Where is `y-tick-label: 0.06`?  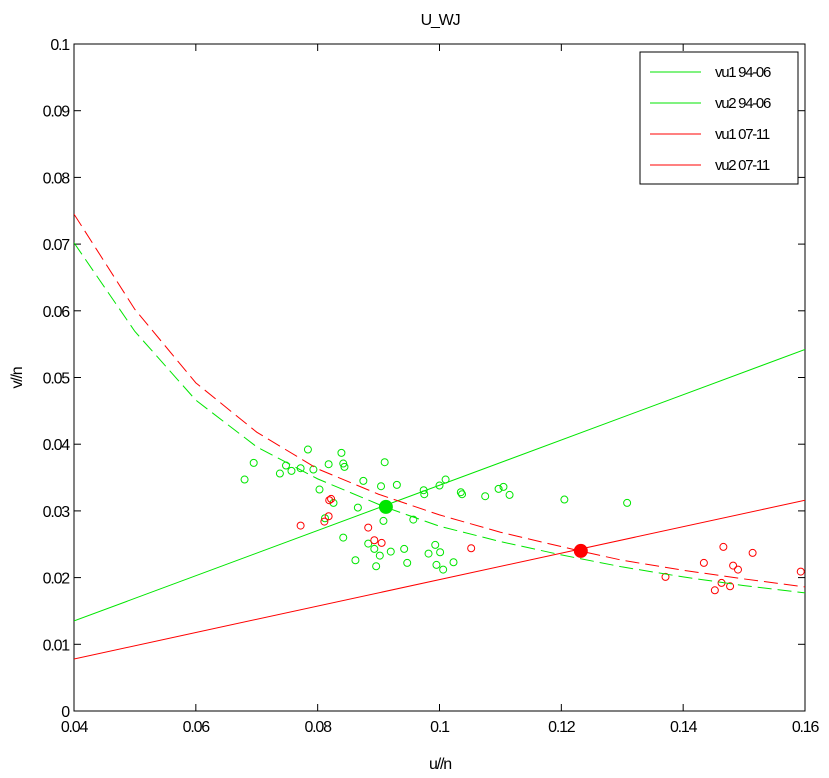
y-tick-label: 0.06 is located at coordinates (57, 312).